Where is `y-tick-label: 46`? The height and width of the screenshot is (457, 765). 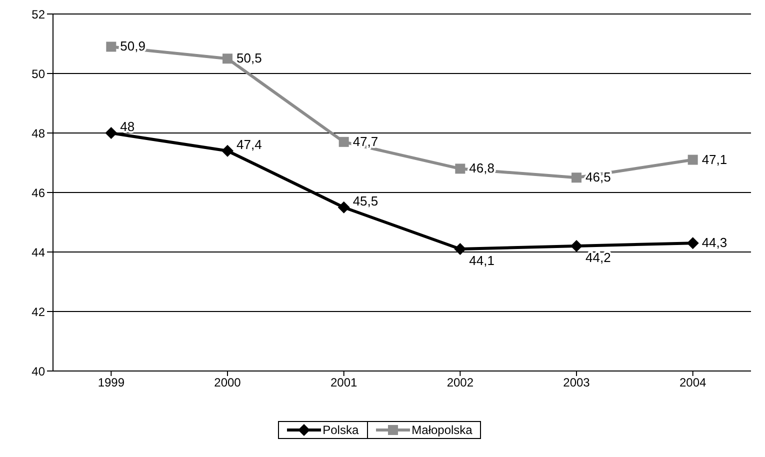 y-tick-label: 46 is located at coordinates (39, 193).